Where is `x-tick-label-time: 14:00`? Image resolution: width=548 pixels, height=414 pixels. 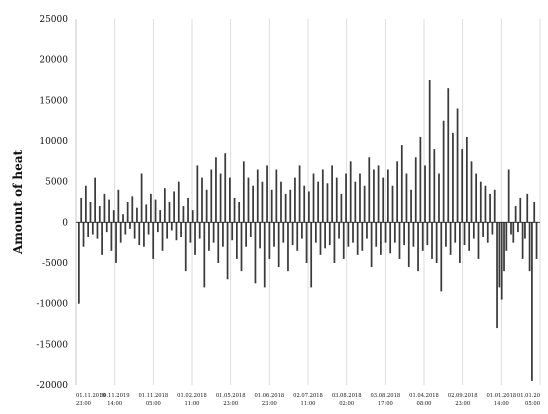
x-tick-label-time: 14:00 is located at coordinates (114, 404).